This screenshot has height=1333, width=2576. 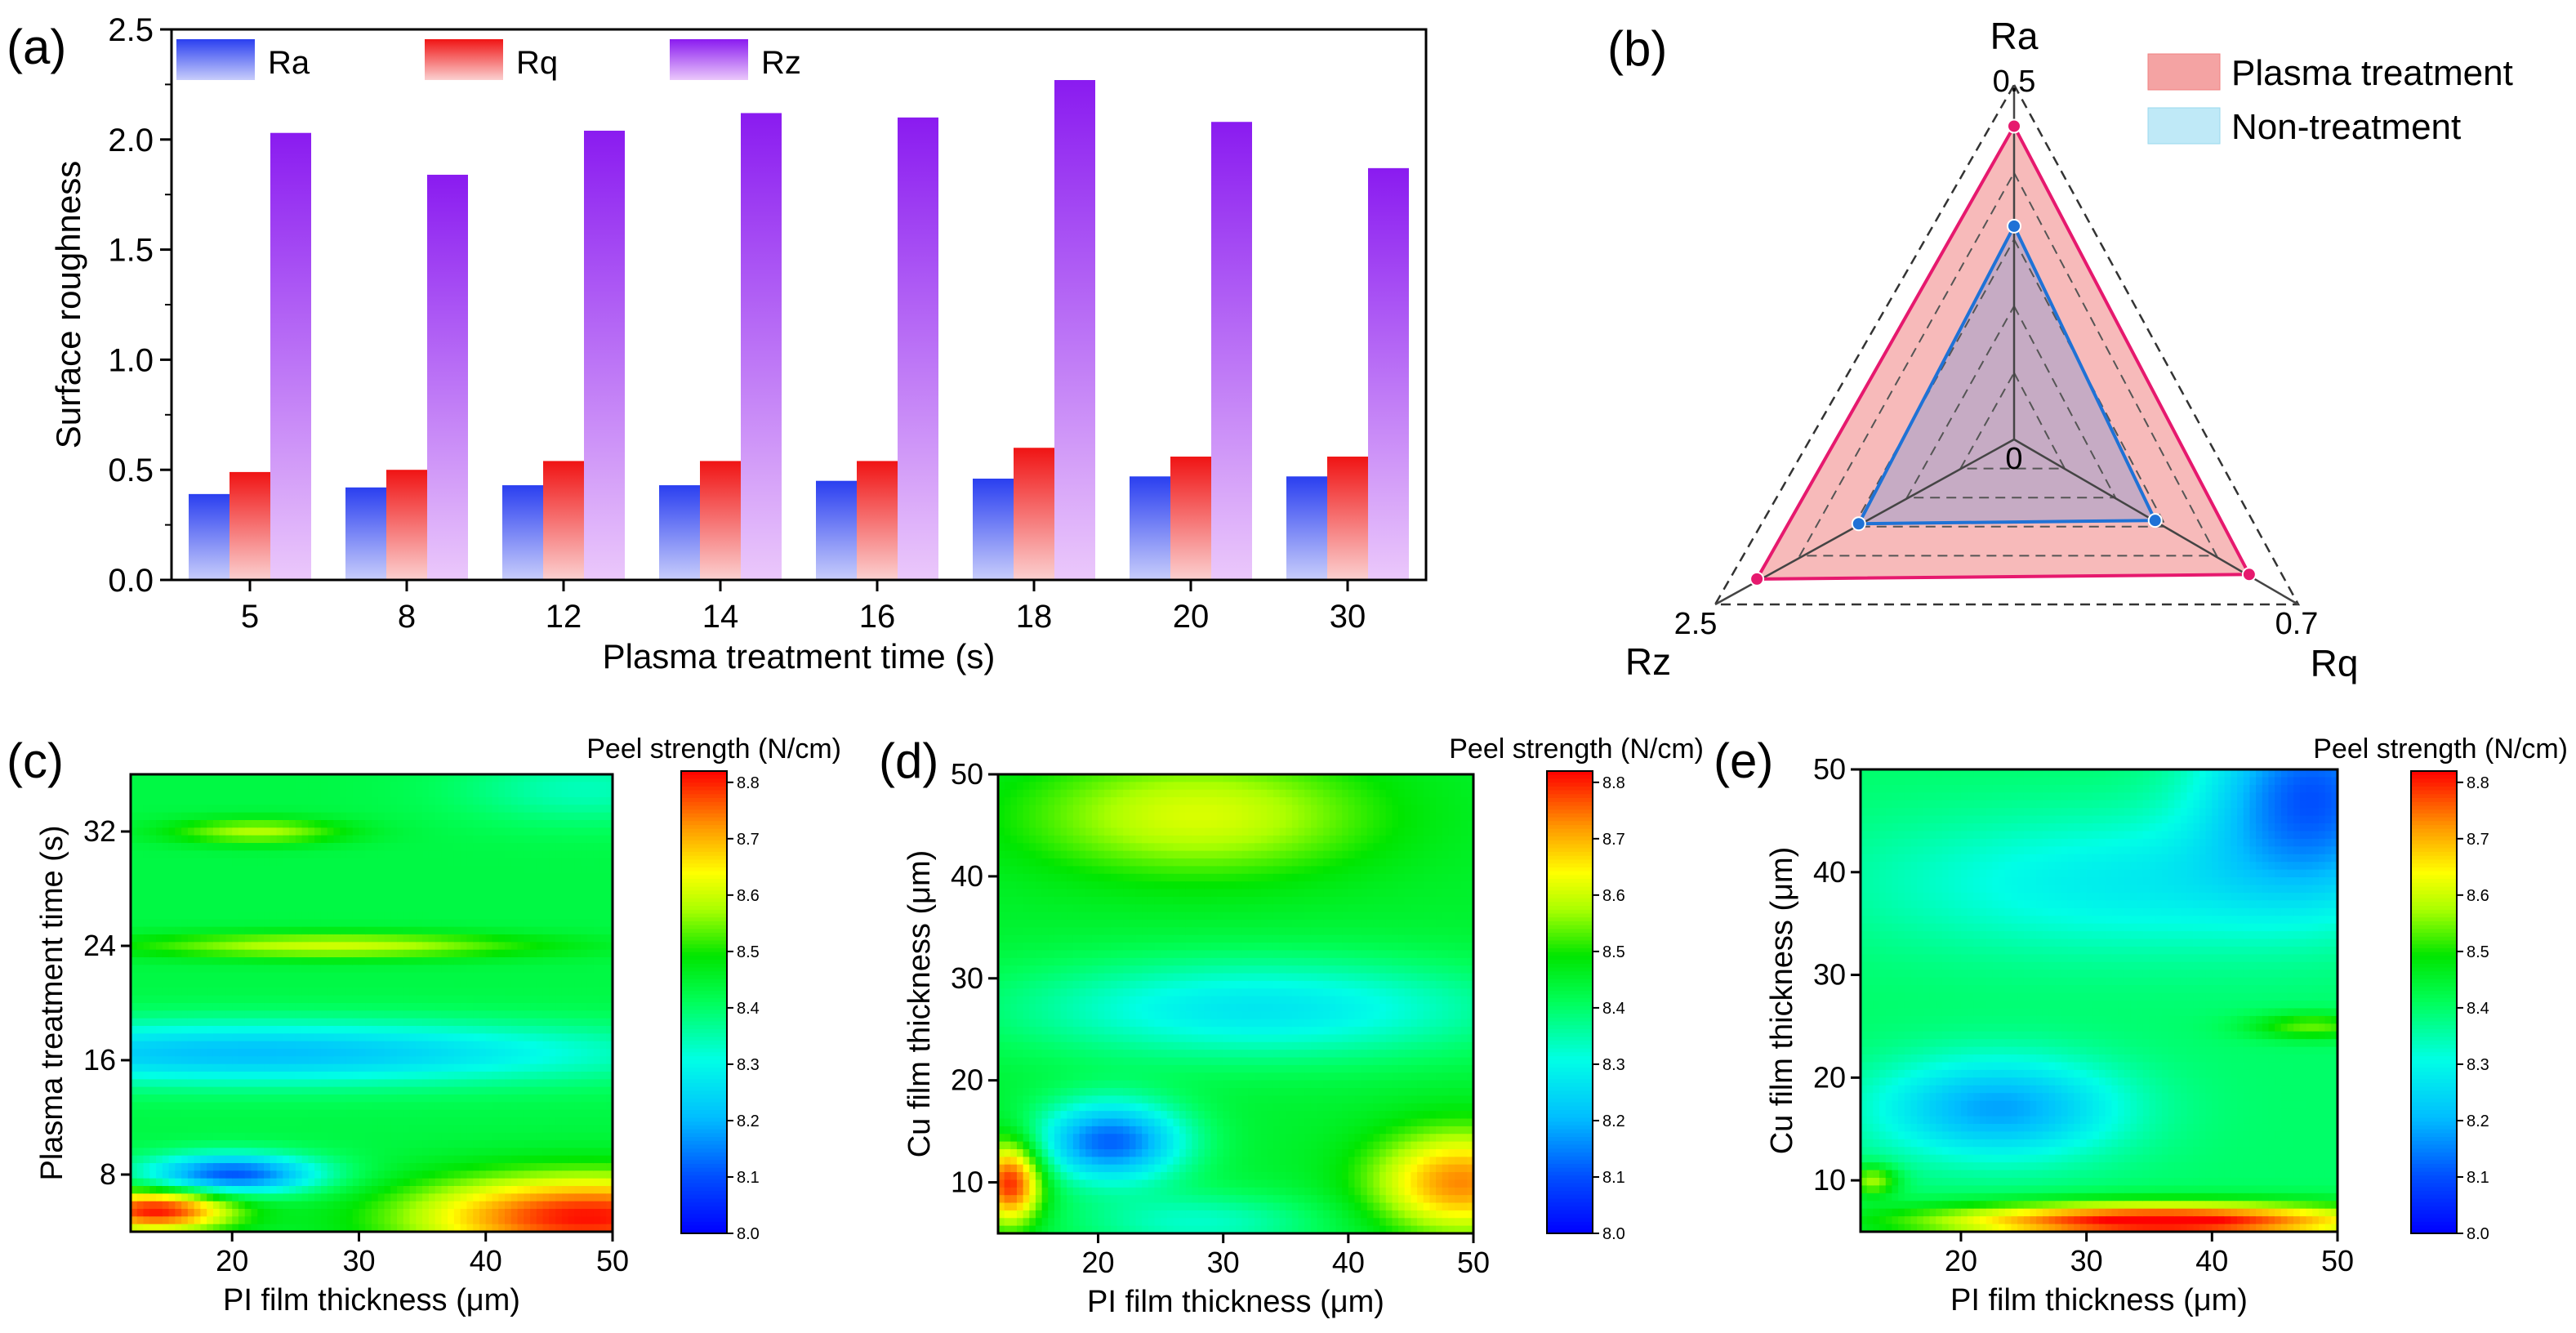 What do you see at coordinates (1348, 617) in the screenshot?
I see `x-tick-label: 30` at bounding box center [1348, 617].